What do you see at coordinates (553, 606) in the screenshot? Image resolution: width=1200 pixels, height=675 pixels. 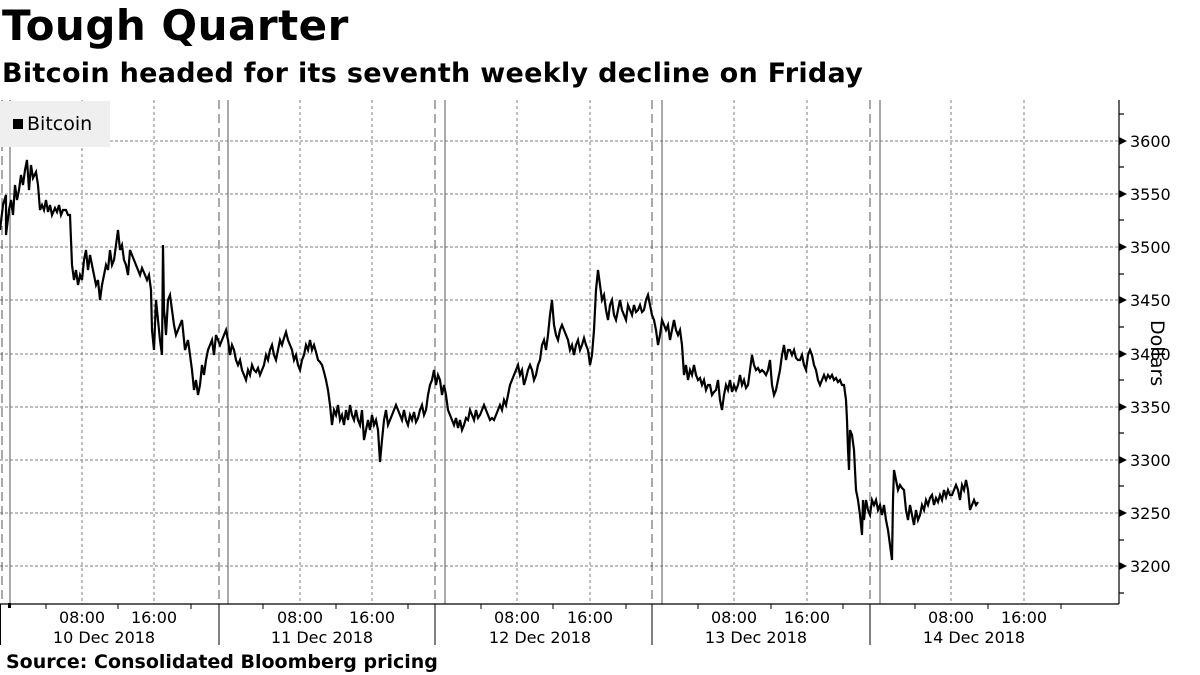 I see `x-axis-minor-ticks` at bounding box center [553, 606].